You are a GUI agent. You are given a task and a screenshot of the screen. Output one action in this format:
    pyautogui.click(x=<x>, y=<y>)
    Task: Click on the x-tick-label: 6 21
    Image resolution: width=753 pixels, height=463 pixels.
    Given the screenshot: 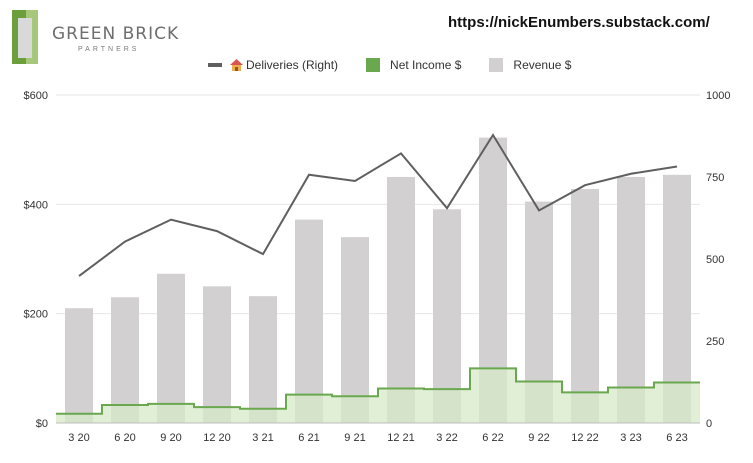 What is the action you would take?
    pyautogui.click(x=308, y=438)
    